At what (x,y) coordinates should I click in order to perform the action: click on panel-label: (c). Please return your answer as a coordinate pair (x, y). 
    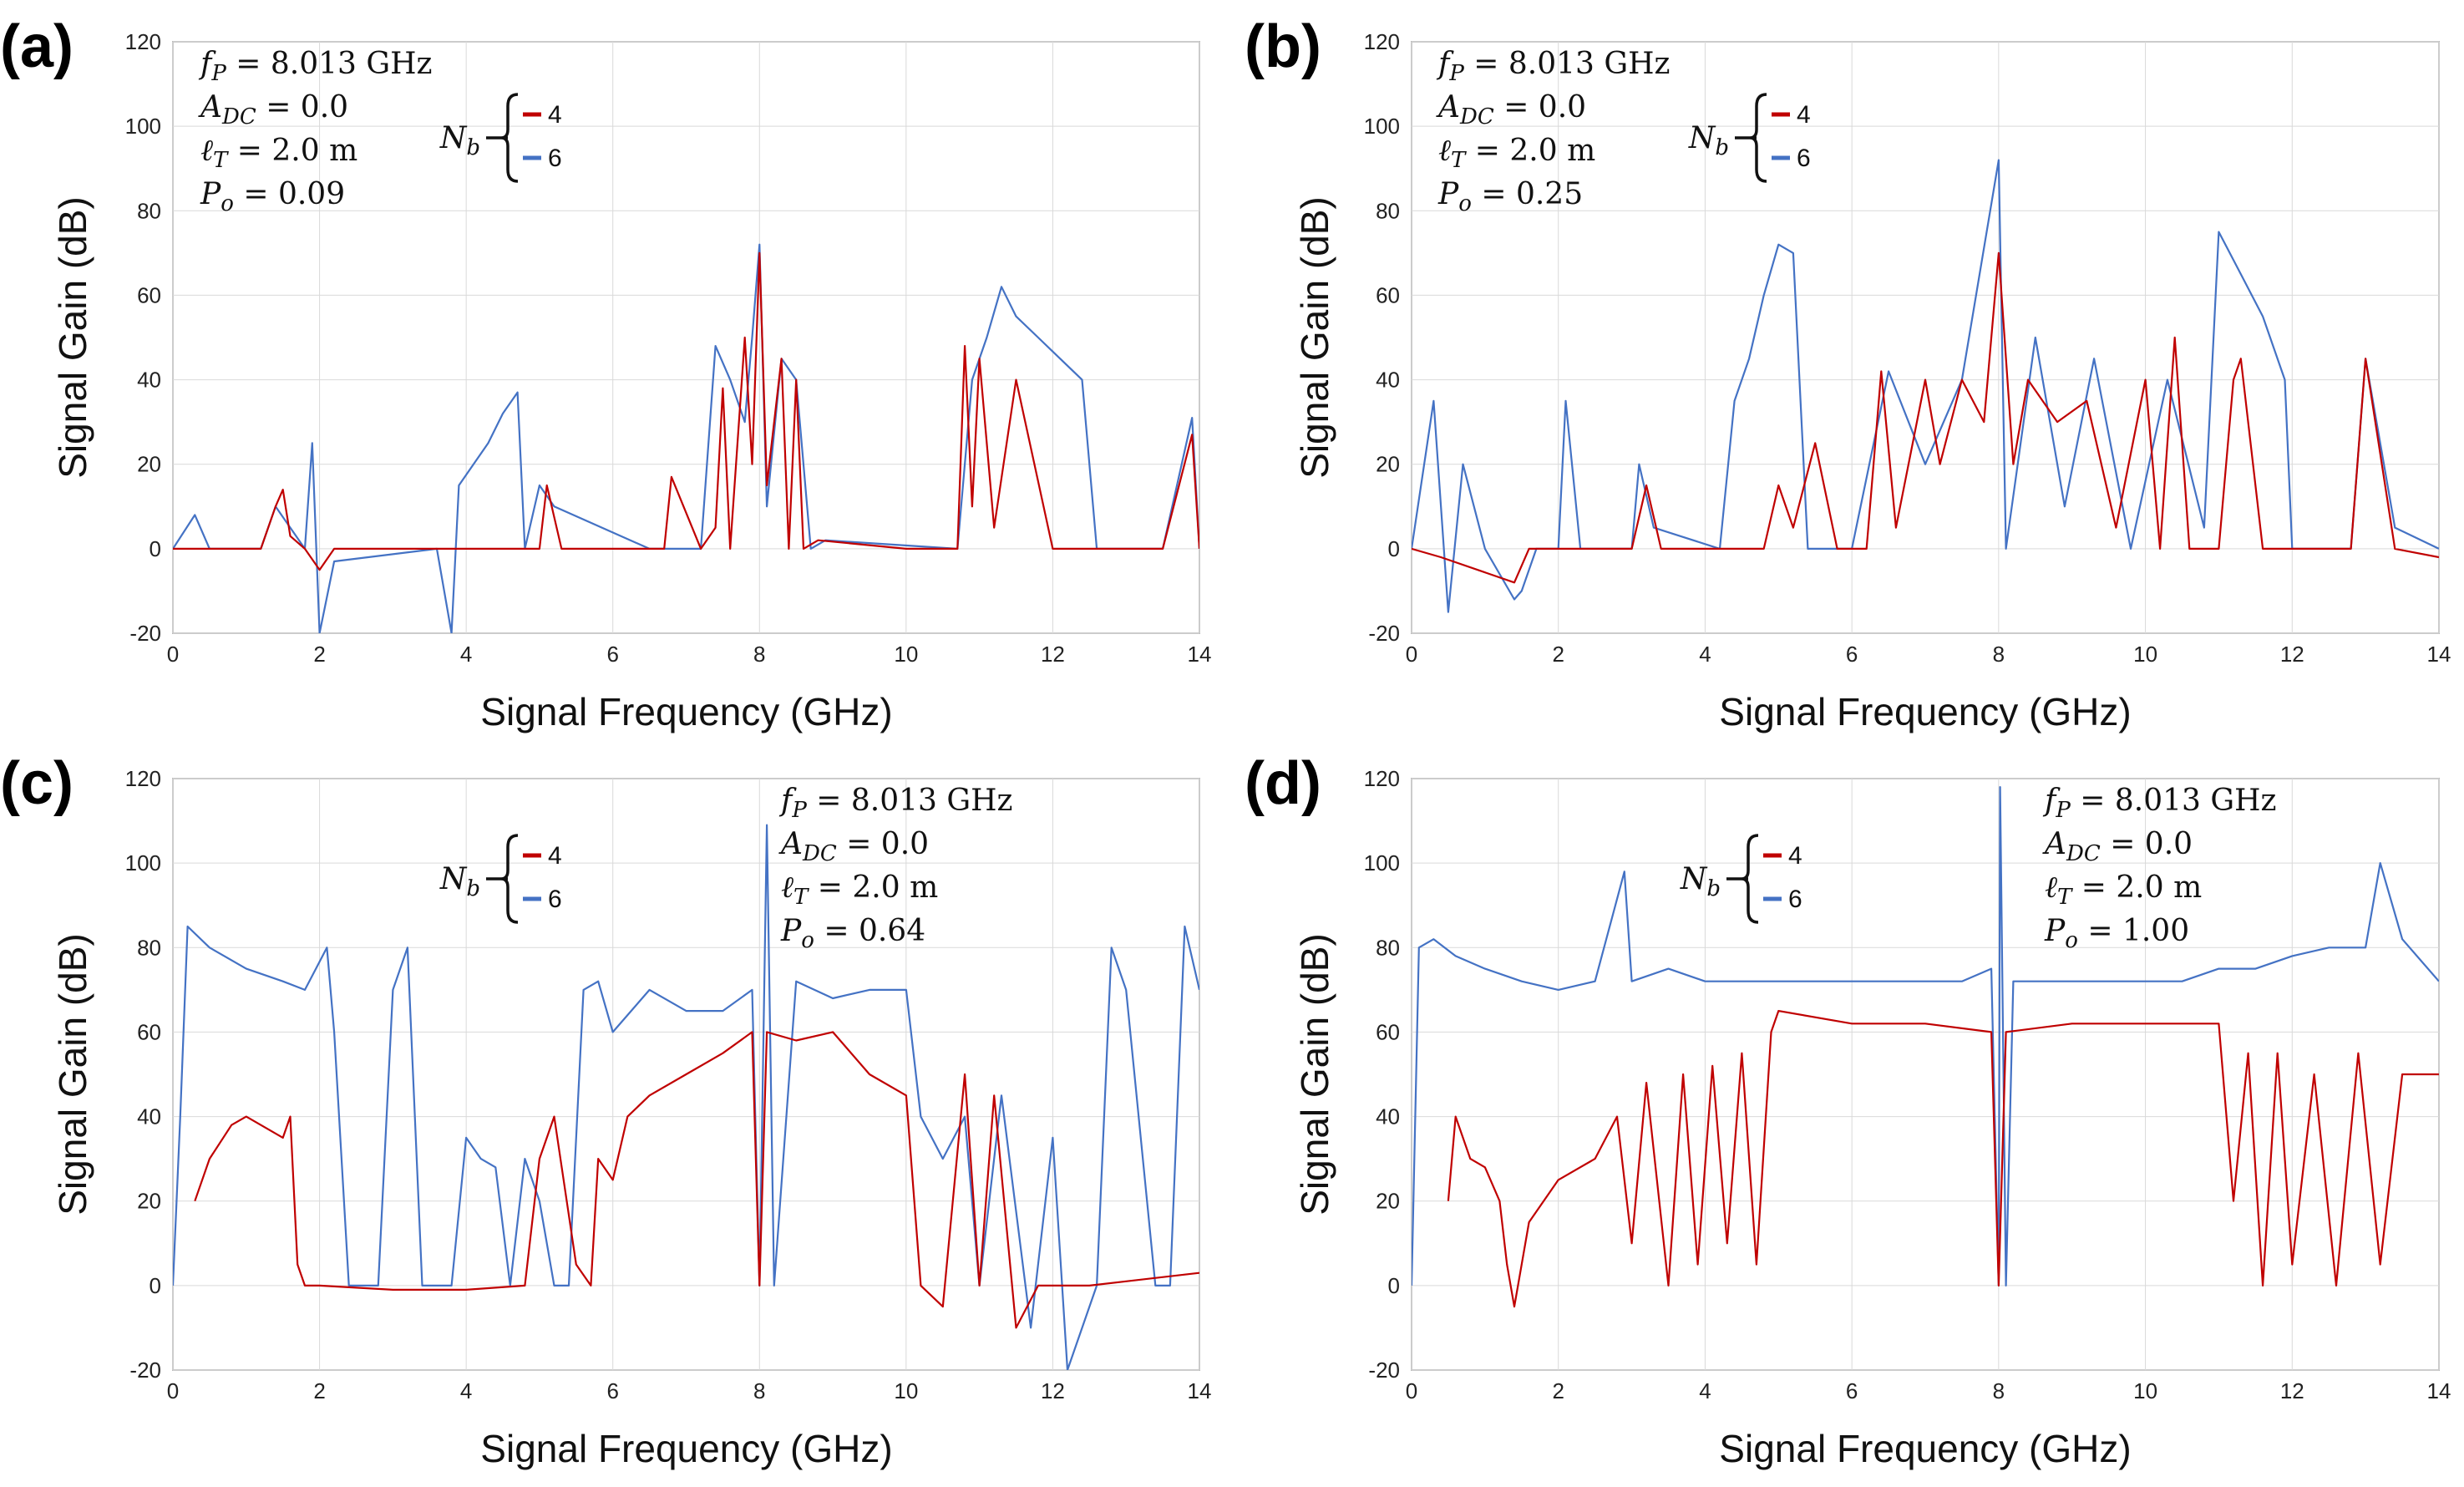
    Looking at the image, I should click on (37, 784).